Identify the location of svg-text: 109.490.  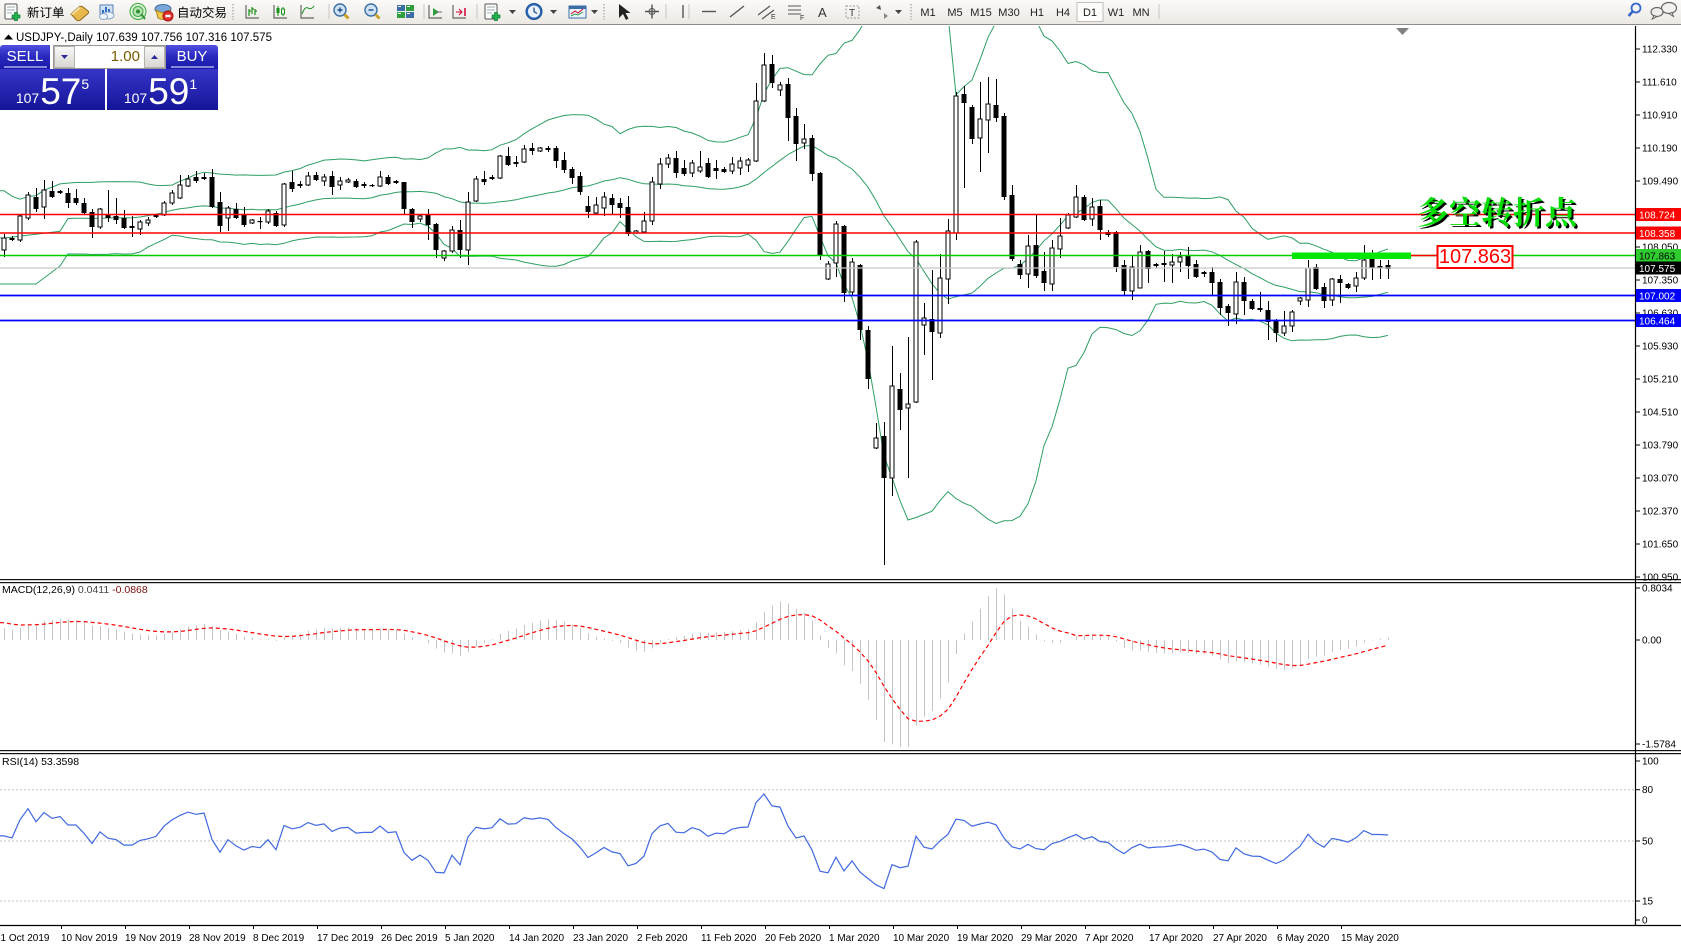
(1660, 182).